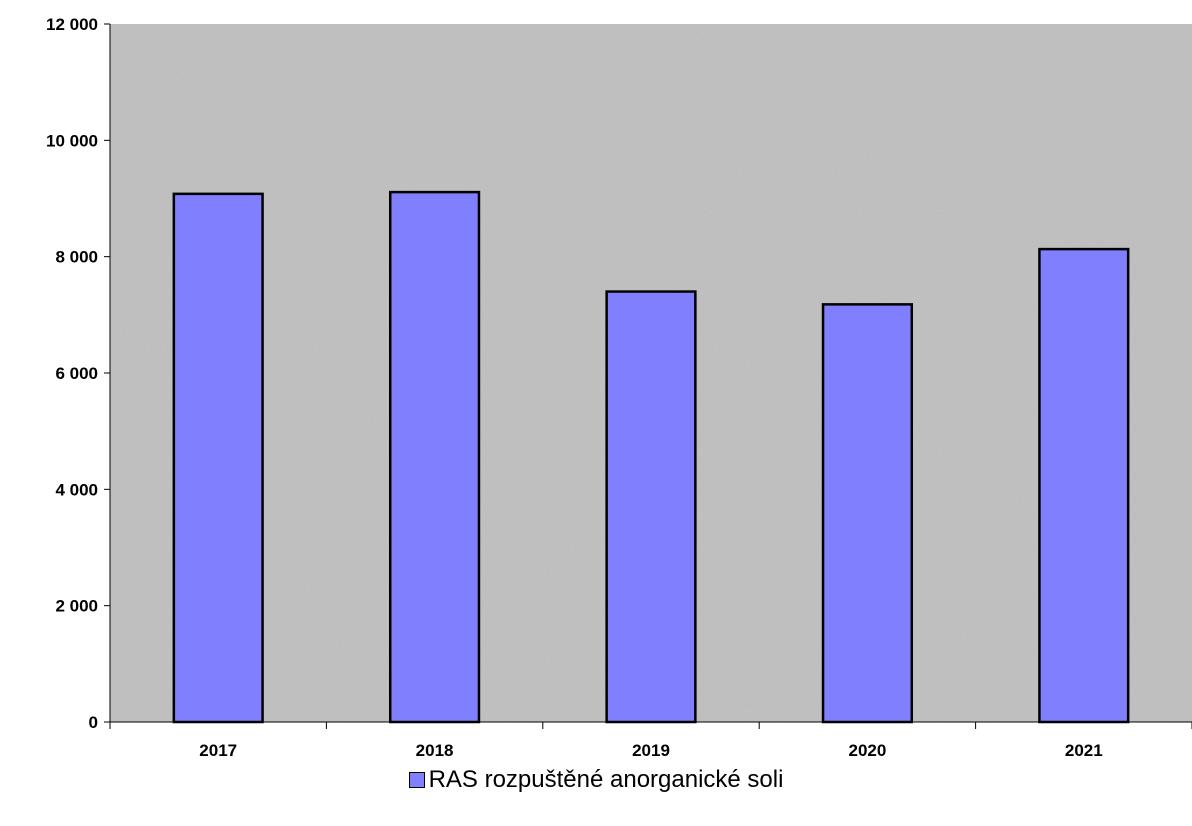 The height and width of the screenshot is (826, 1192). What do you see at coordinates (76, 606) in the screenshot?
I see `y-tick-label: 2 000` at bounding box center [76, 606].